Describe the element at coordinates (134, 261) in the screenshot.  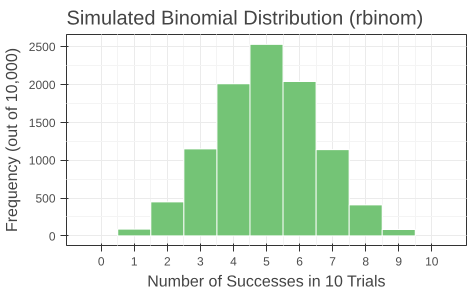
I see `x-tick-label: 1` at that location.